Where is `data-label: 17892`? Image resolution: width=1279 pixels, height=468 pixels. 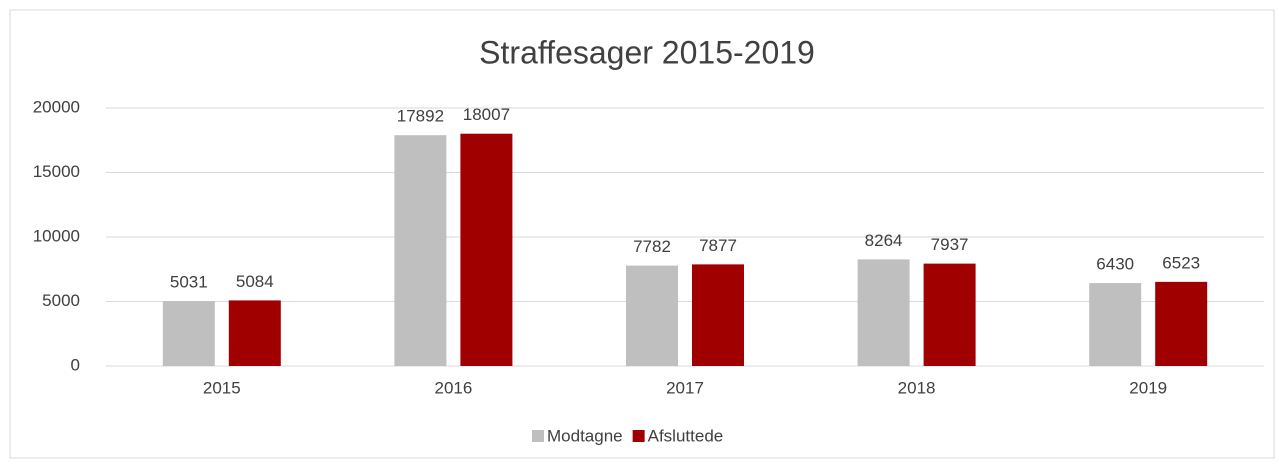
data-label: 17892 is located at coordinates (420, 116).